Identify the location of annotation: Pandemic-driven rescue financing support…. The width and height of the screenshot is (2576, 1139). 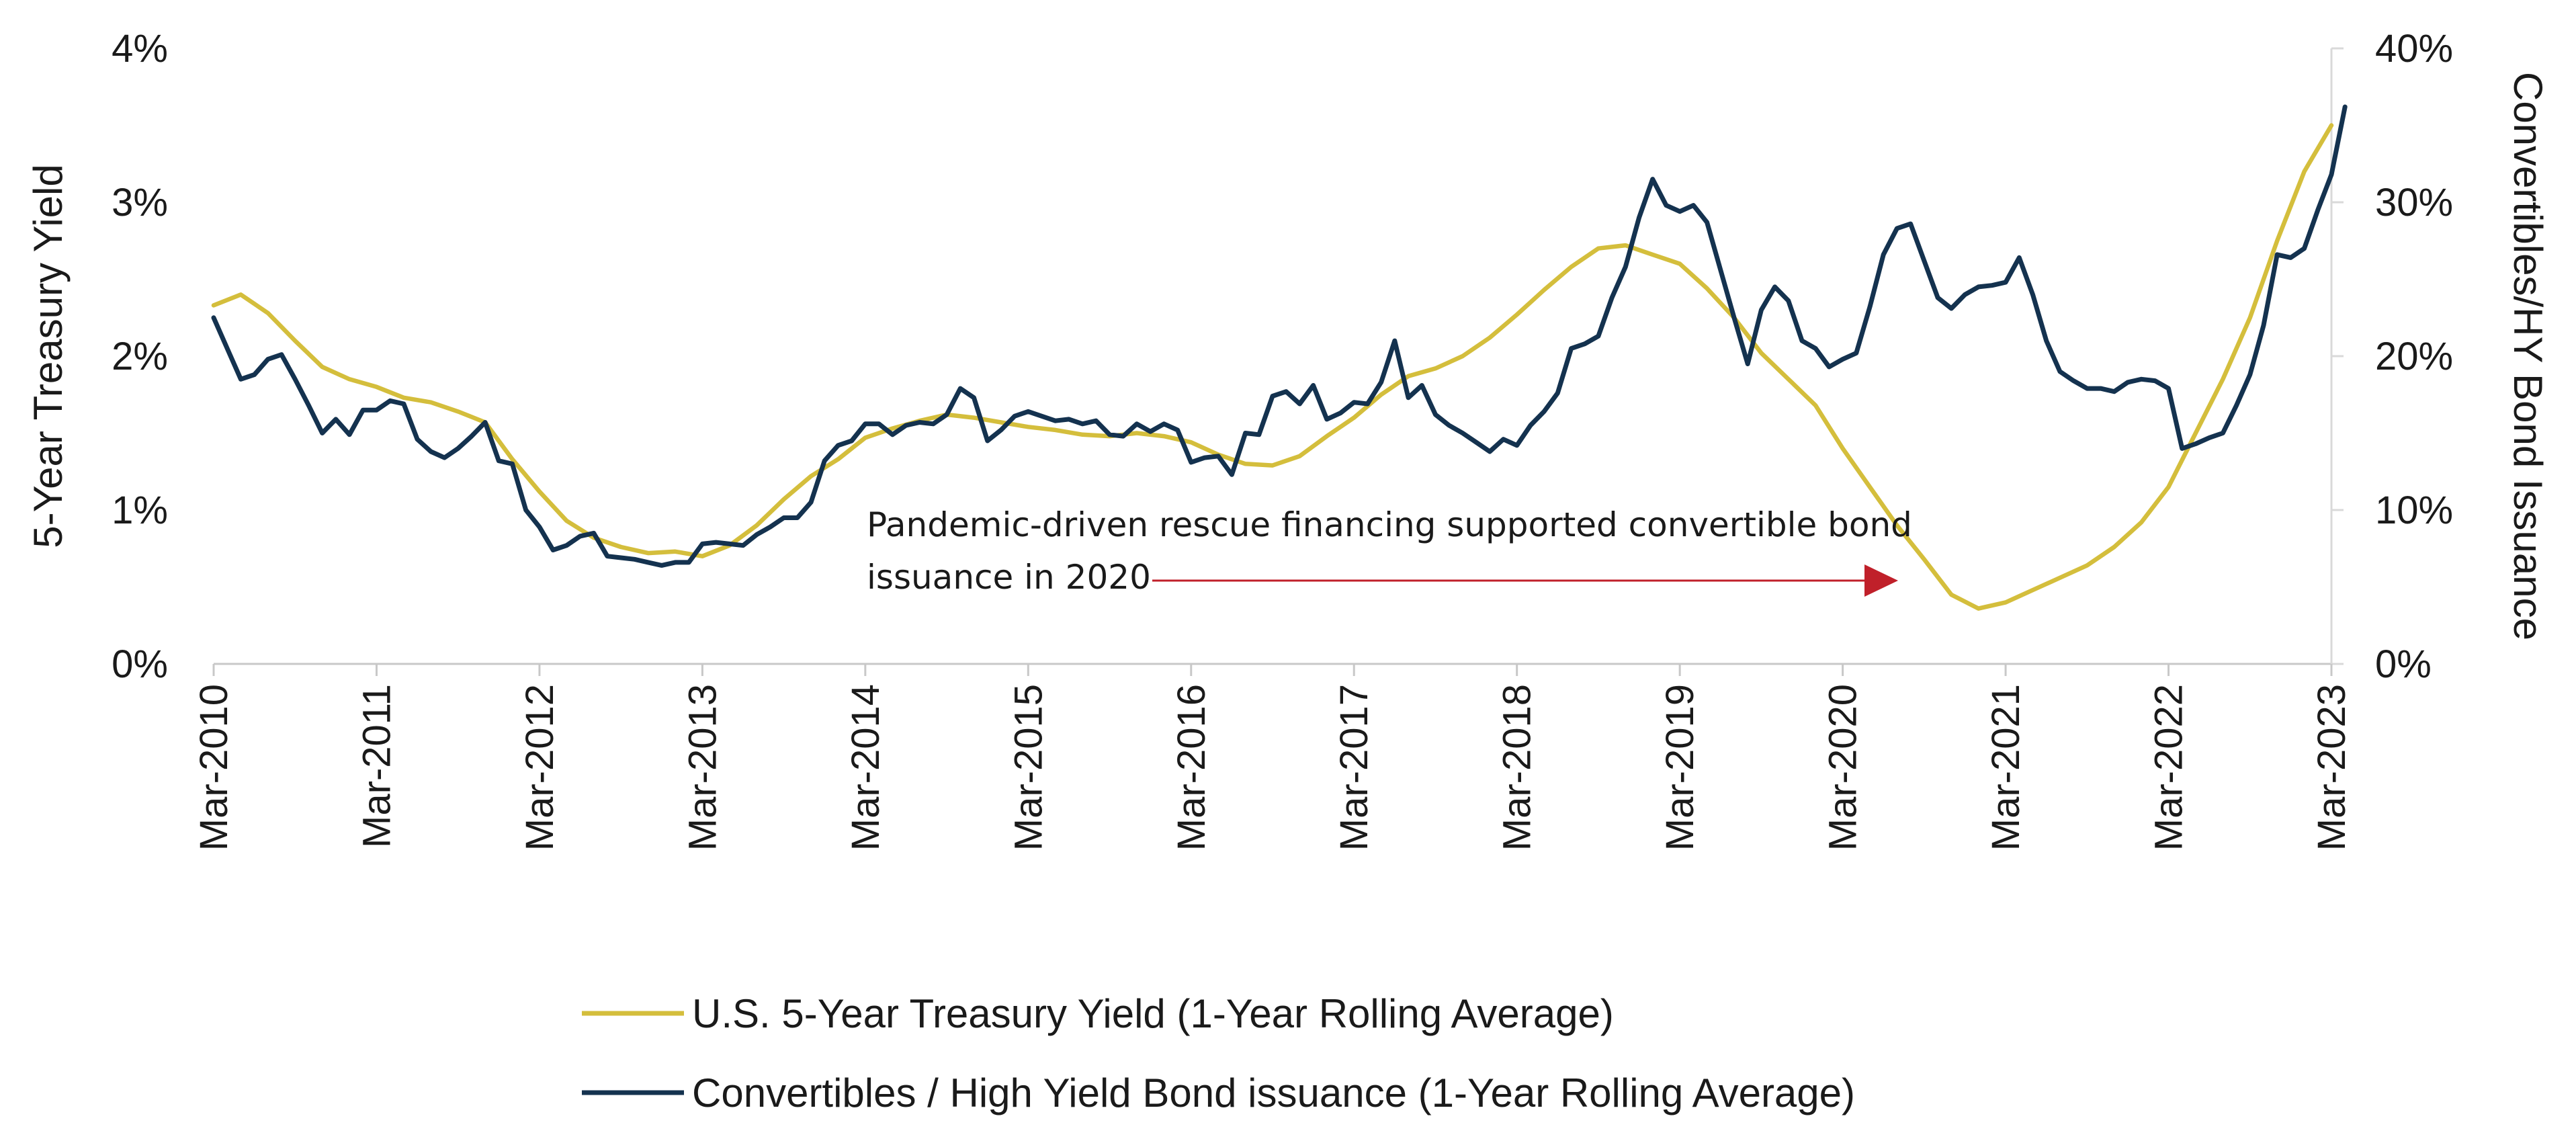
(1389, 551).